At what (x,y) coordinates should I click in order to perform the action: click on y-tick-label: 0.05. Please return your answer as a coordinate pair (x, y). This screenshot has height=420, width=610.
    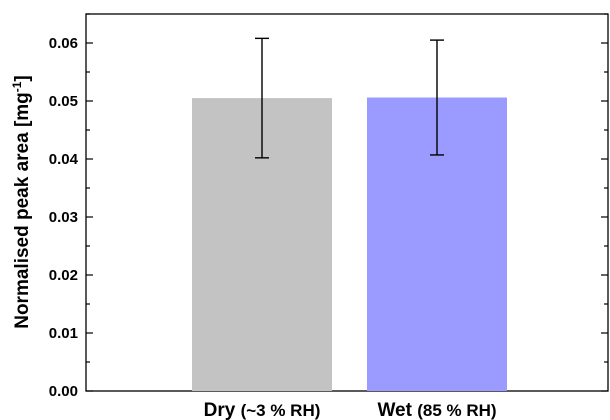
    Looking at the image, I should click on (63, 101).